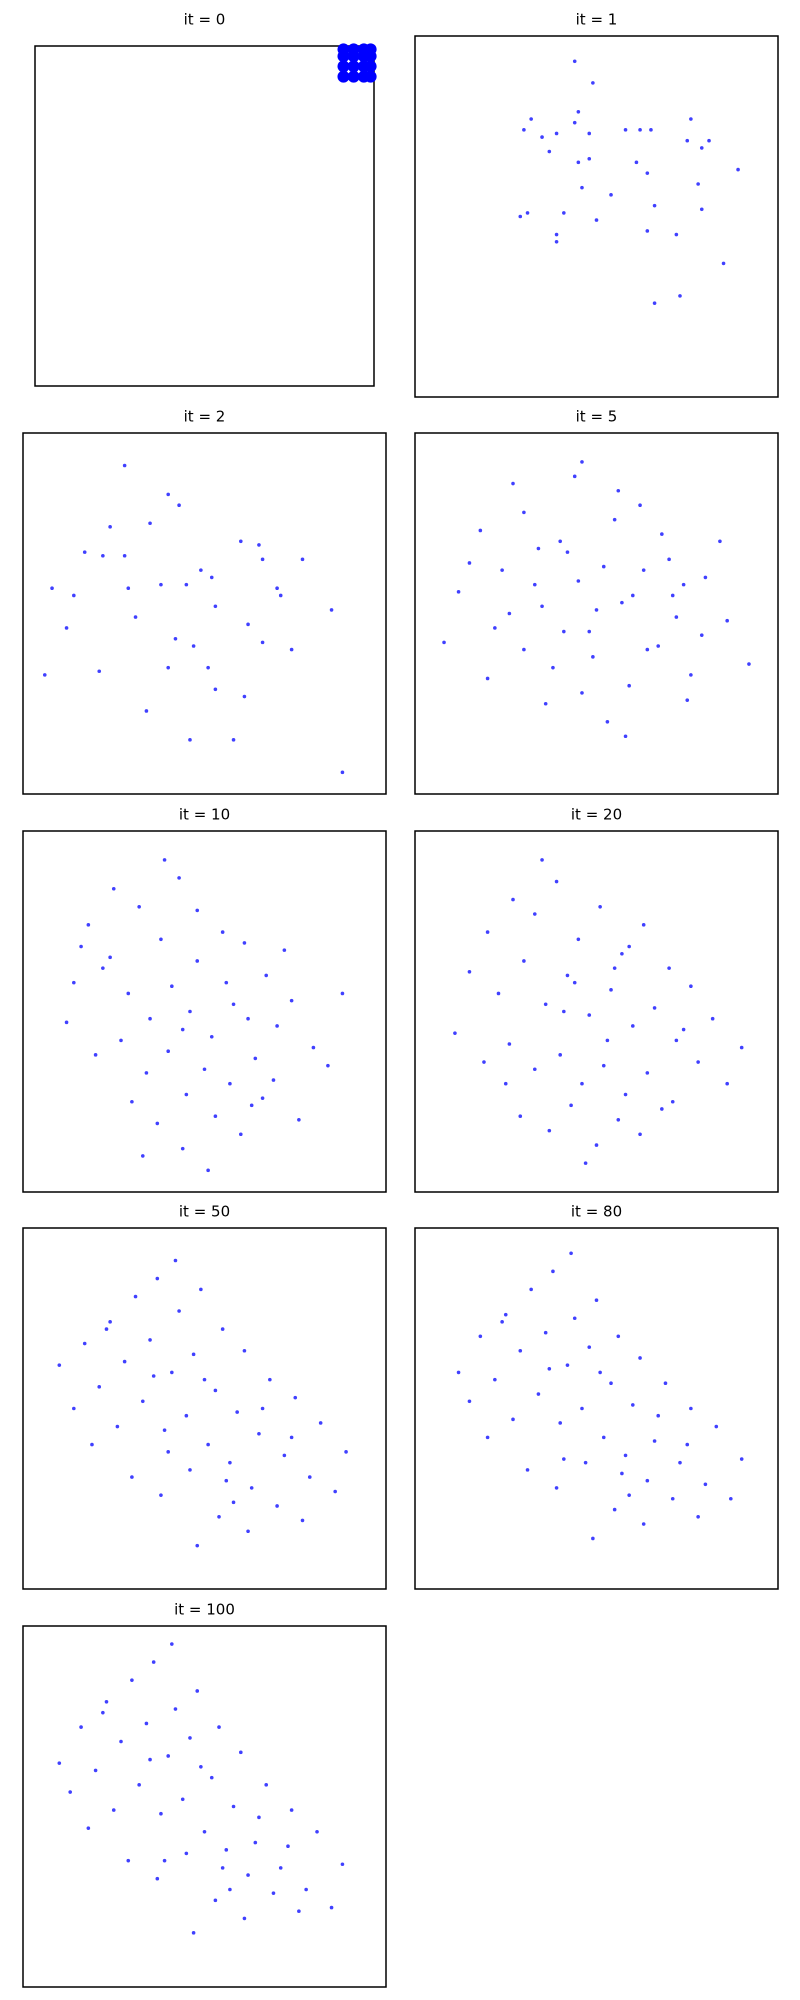 Image resolution: width=800 pixels, height=2000 pixels. What do you see at coordinates (204, 815) in the screenshot?
I see `panel-title: it = 10` at bounding box center [204, 815].